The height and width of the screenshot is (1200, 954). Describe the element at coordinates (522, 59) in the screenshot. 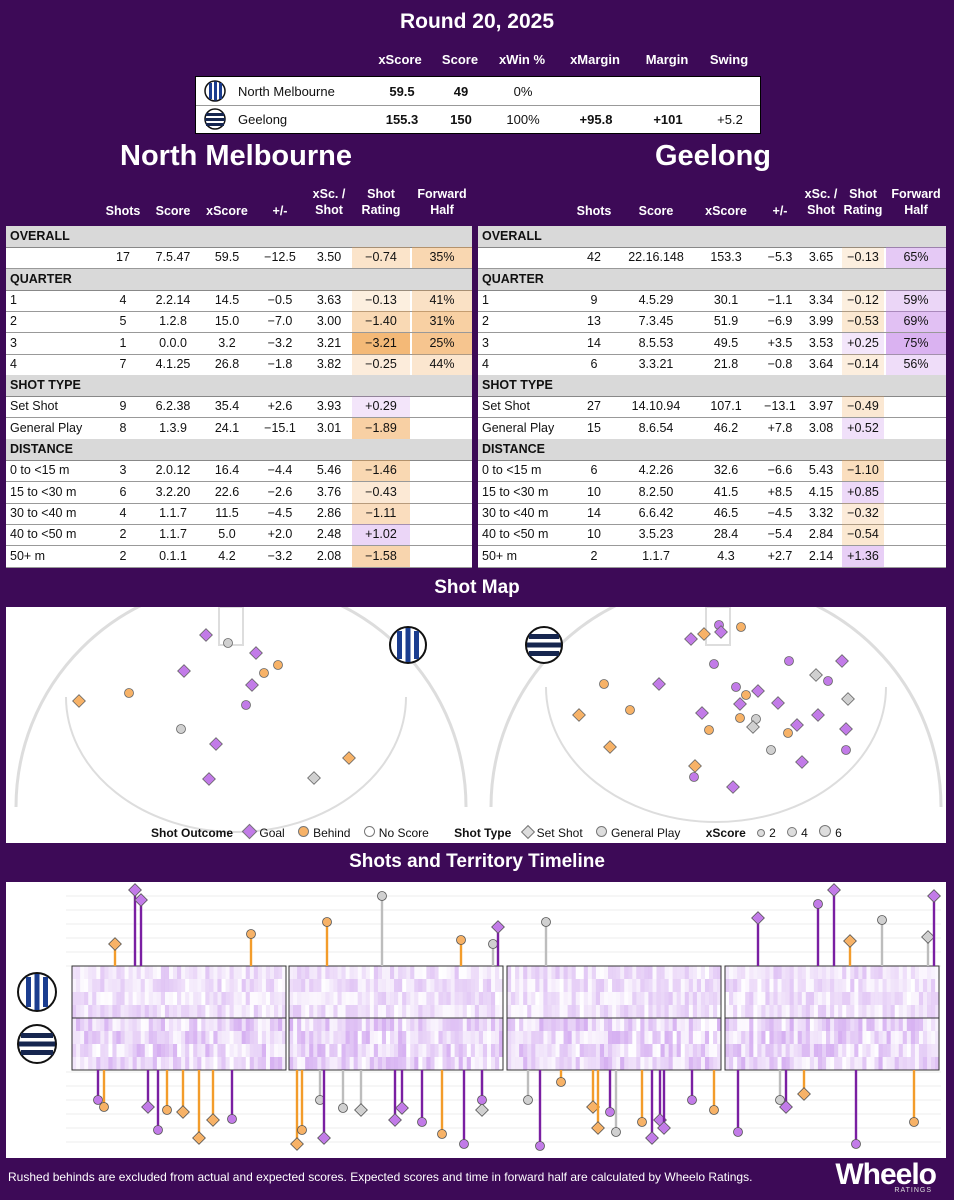

I see `sum-header-xwin: xWin %` at that location.